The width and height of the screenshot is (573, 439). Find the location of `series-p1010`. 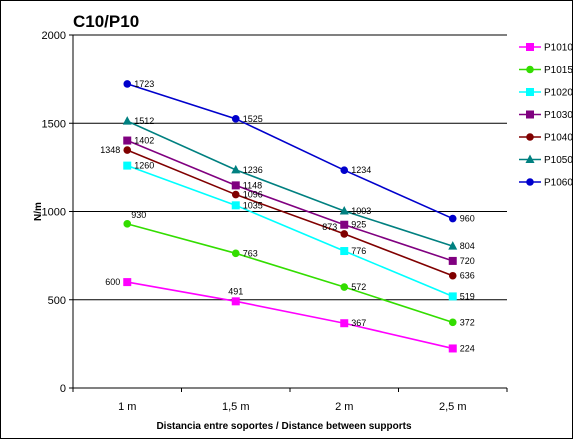

series-p1010 is located at coordinates (290, 315).